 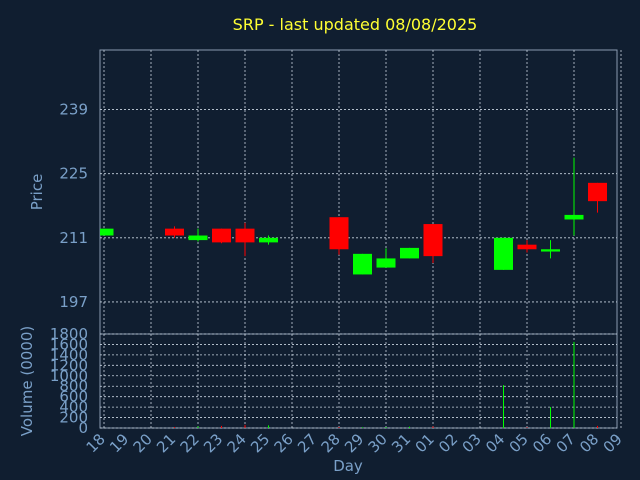 I want to click on x-tick-label: 09, so click(x=613, y=443).